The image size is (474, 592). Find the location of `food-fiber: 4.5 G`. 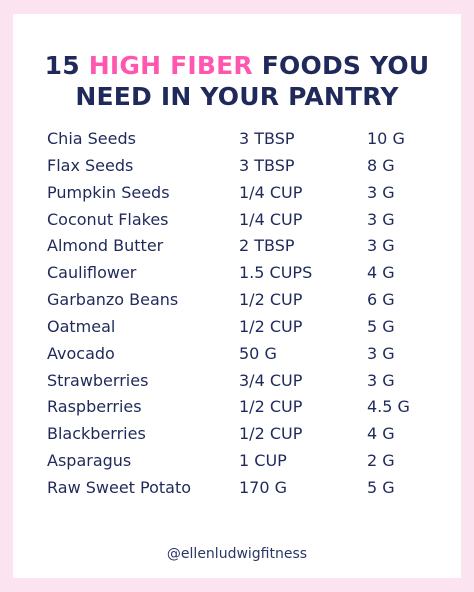

food-fiber: 4.5 G is located at coordinates (388, 407).